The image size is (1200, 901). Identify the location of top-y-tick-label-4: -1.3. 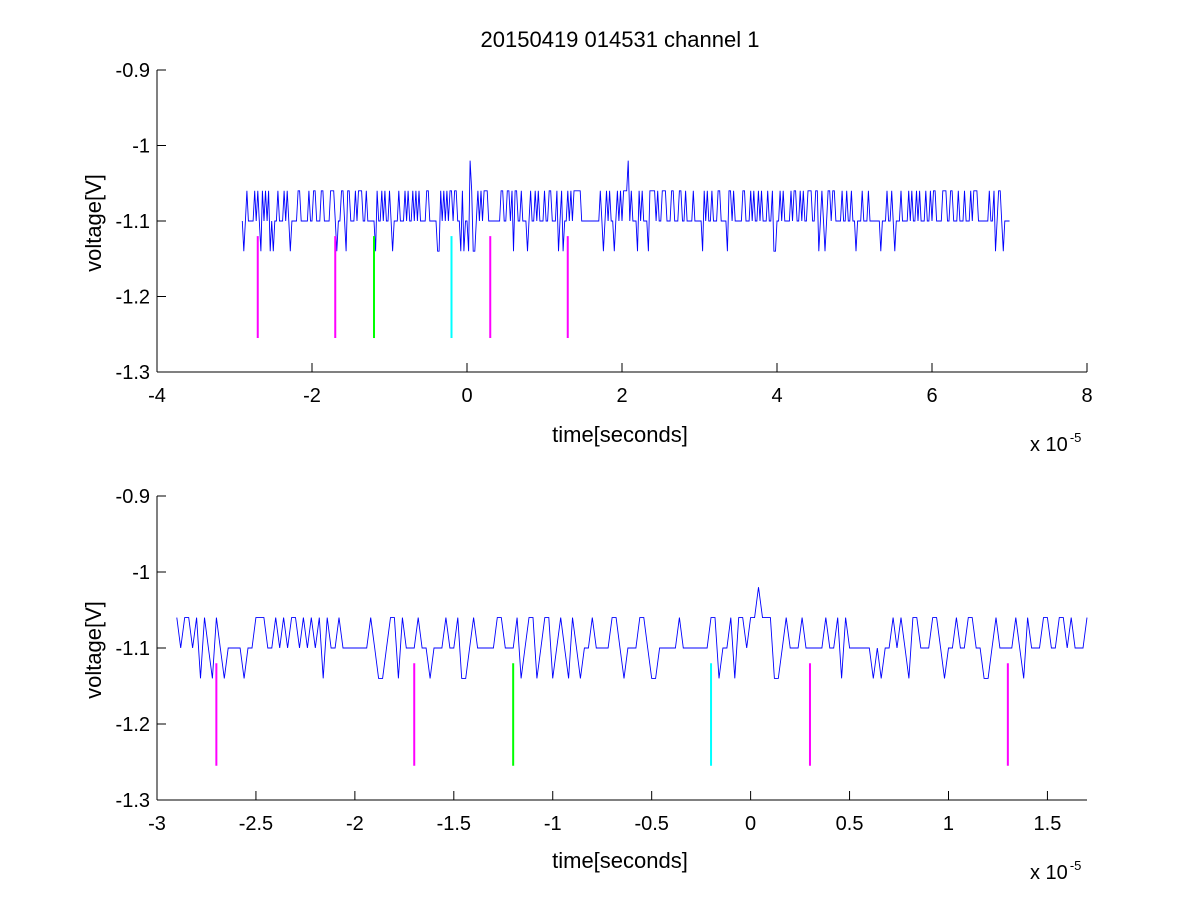
(133, 373).